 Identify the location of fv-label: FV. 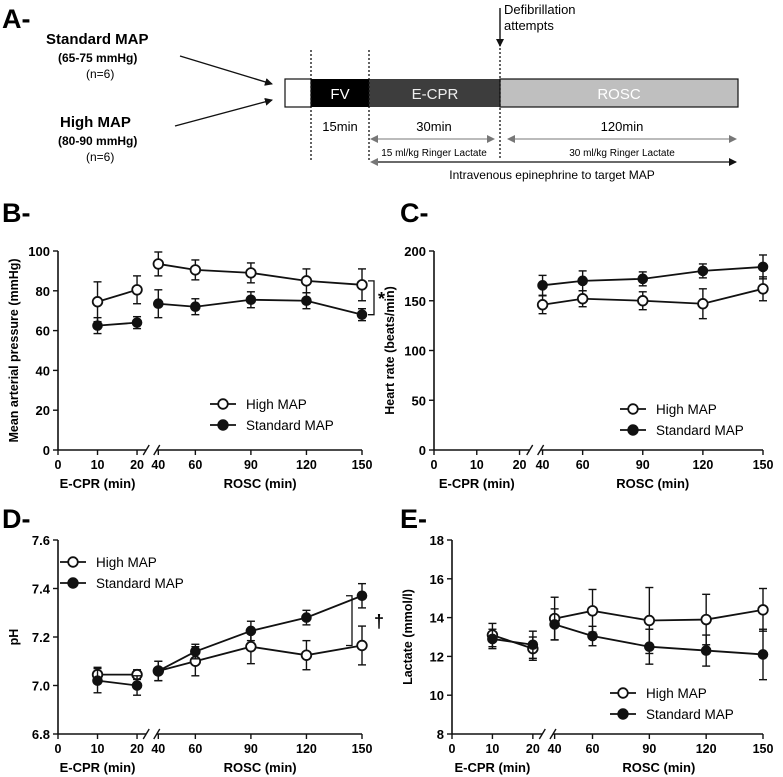
(339, 94).